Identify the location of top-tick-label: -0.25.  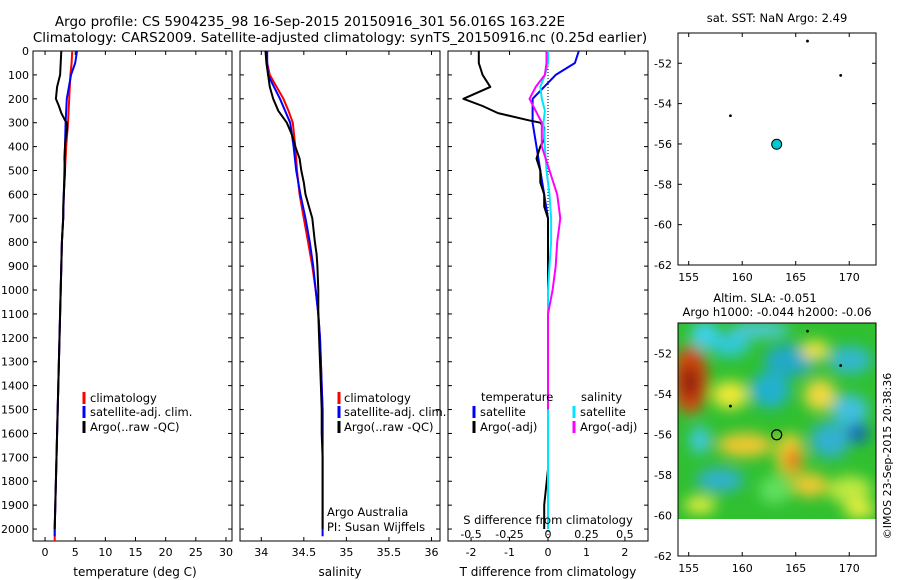
(509, 534).